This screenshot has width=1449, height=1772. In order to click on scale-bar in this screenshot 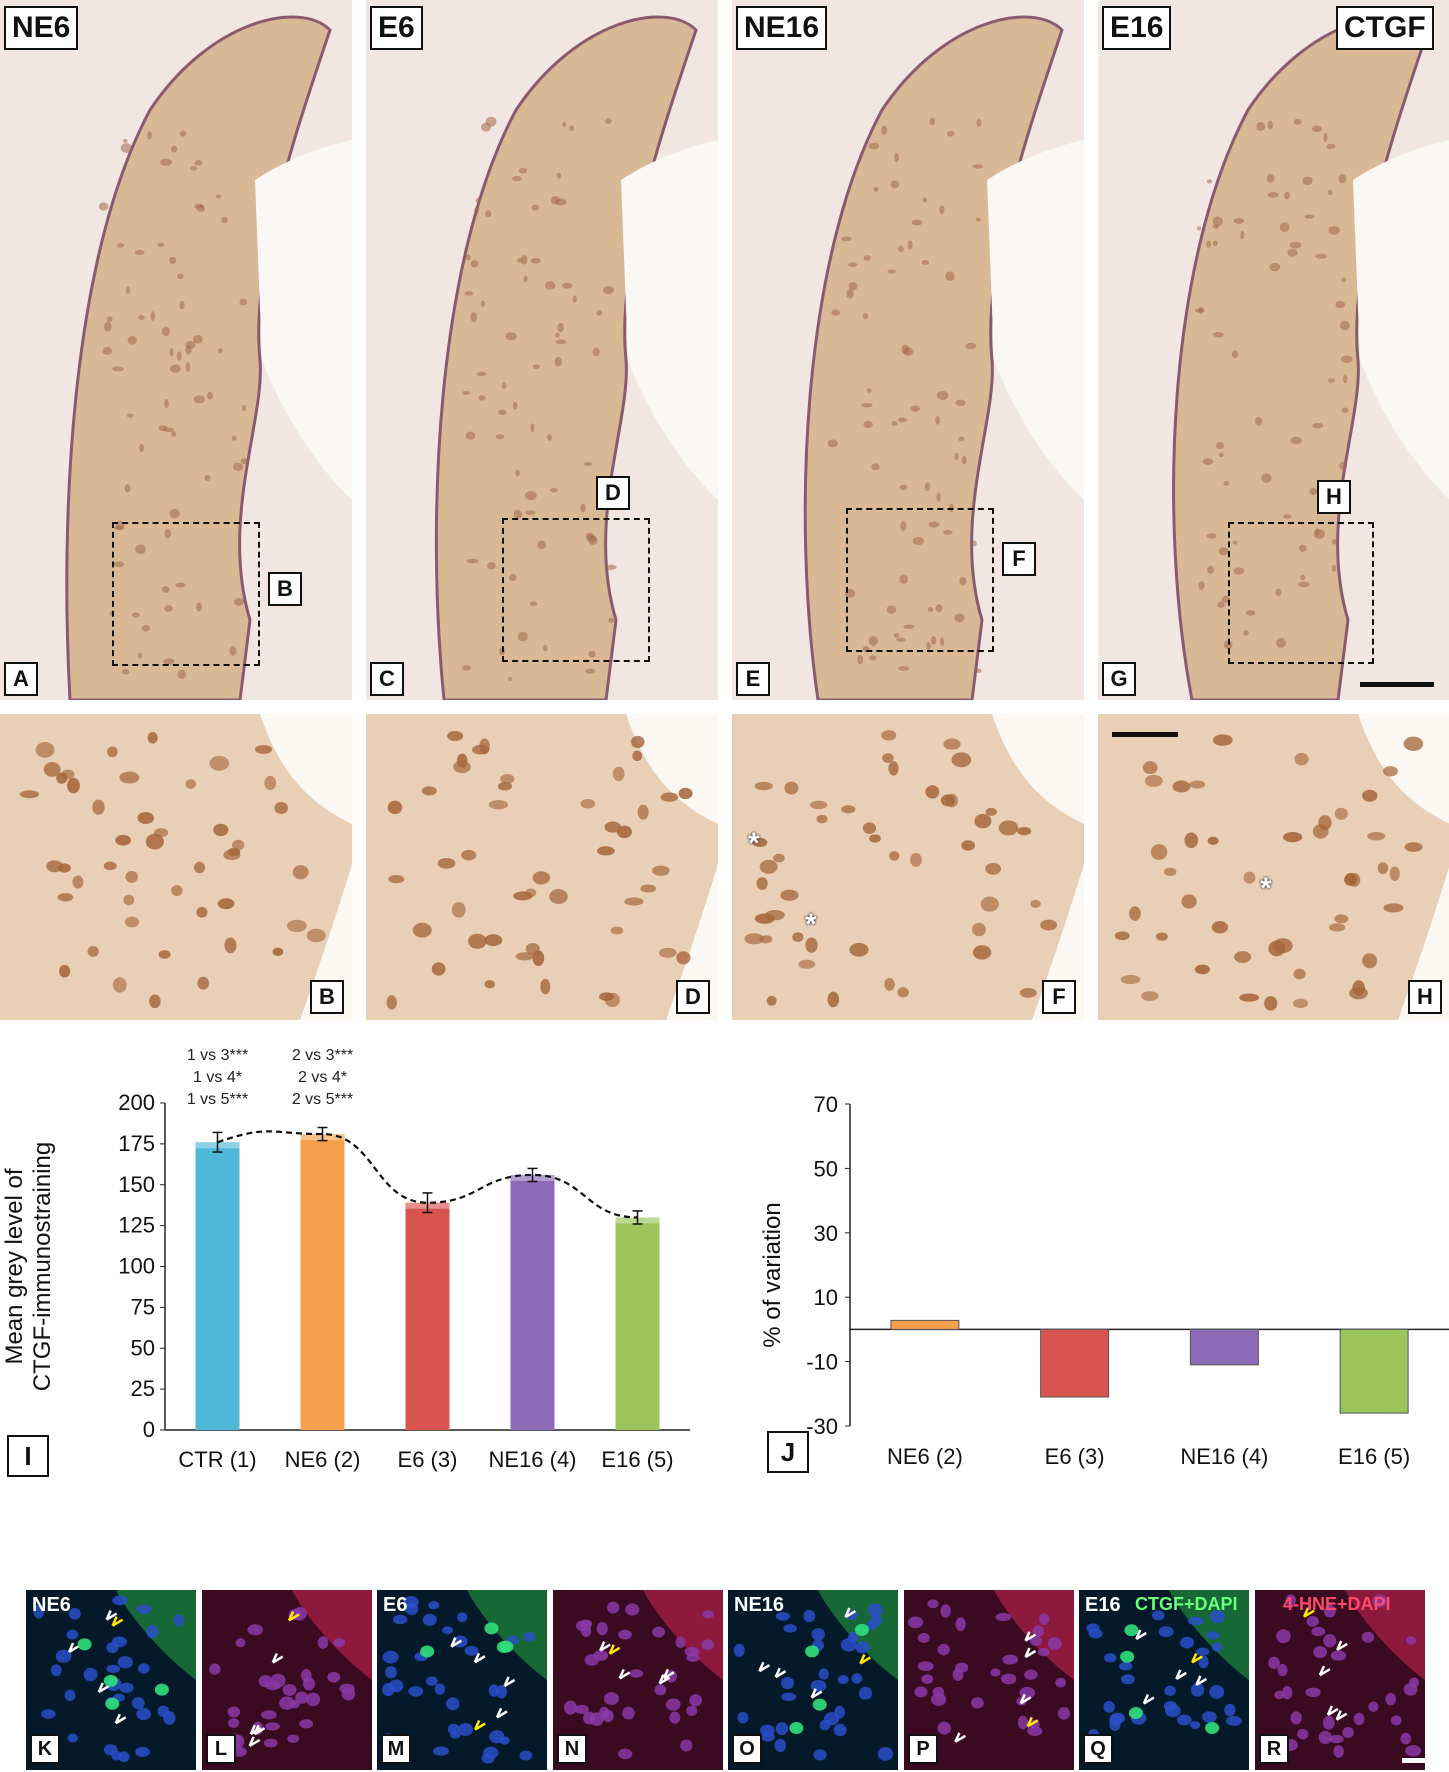, I will do `click(1145, 734)`.